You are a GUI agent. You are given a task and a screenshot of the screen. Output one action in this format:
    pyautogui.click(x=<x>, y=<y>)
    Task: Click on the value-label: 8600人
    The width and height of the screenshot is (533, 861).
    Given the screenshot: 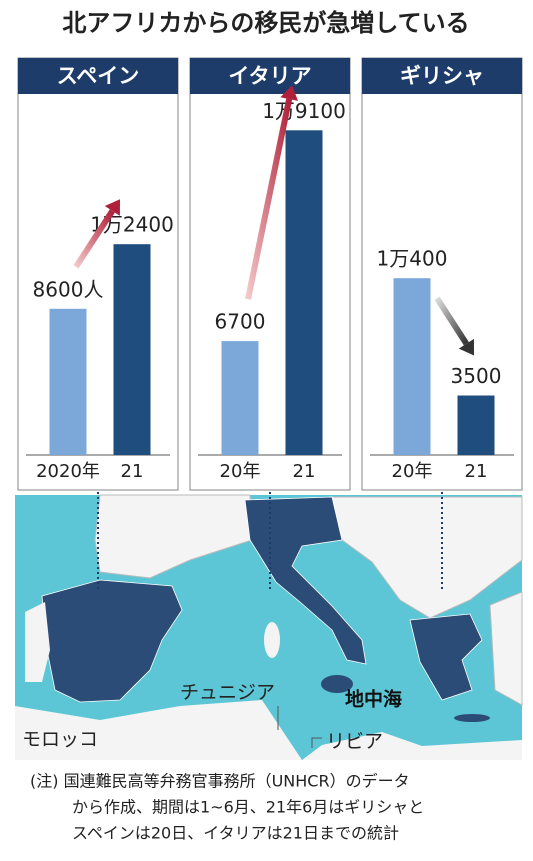 What is the action you would take?
    pyautogui.click(x=68, y=289)
    